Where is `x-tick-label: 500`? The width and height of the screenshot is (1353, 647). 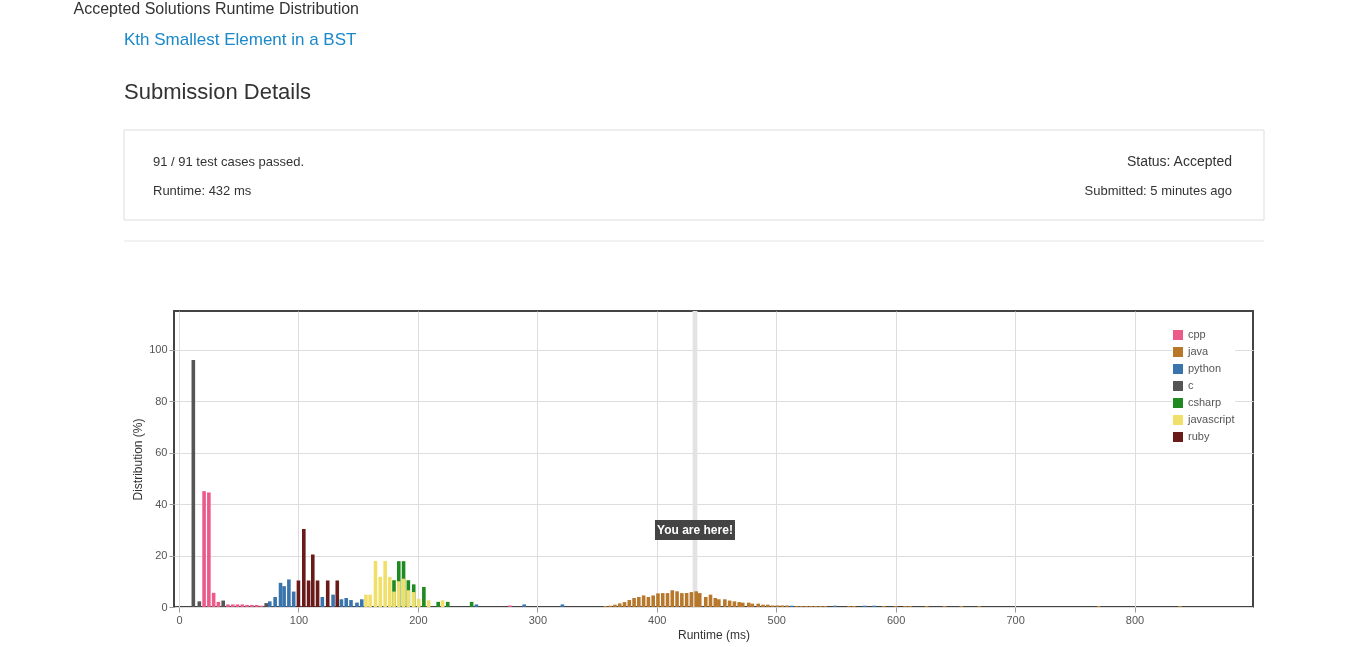
x-tick-label: 500 is located at coordinates (776, 619).